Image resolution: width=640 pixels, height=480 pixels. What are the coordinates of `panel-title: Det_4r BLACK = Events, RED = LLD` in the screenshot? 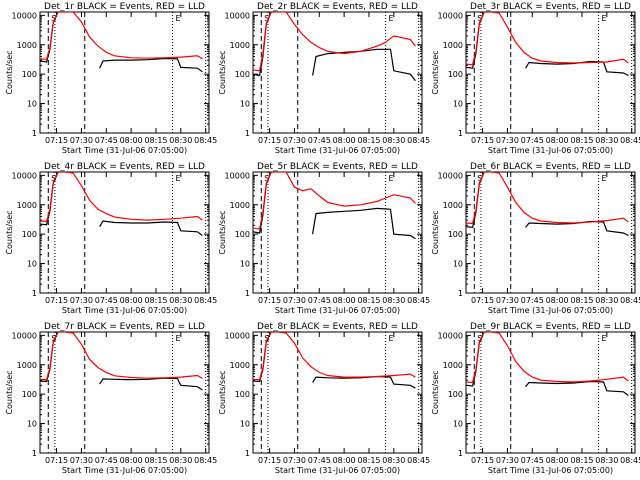 It's located at (124, 167).